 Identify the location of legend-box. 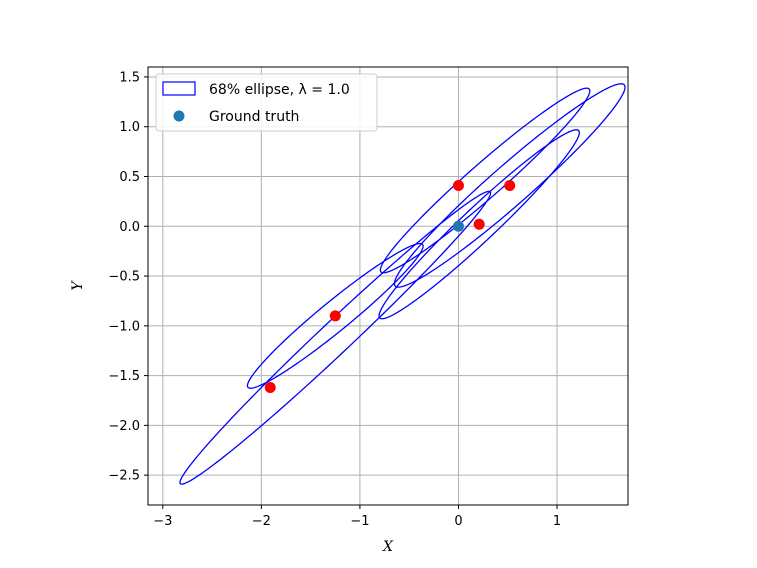
(266, 102).